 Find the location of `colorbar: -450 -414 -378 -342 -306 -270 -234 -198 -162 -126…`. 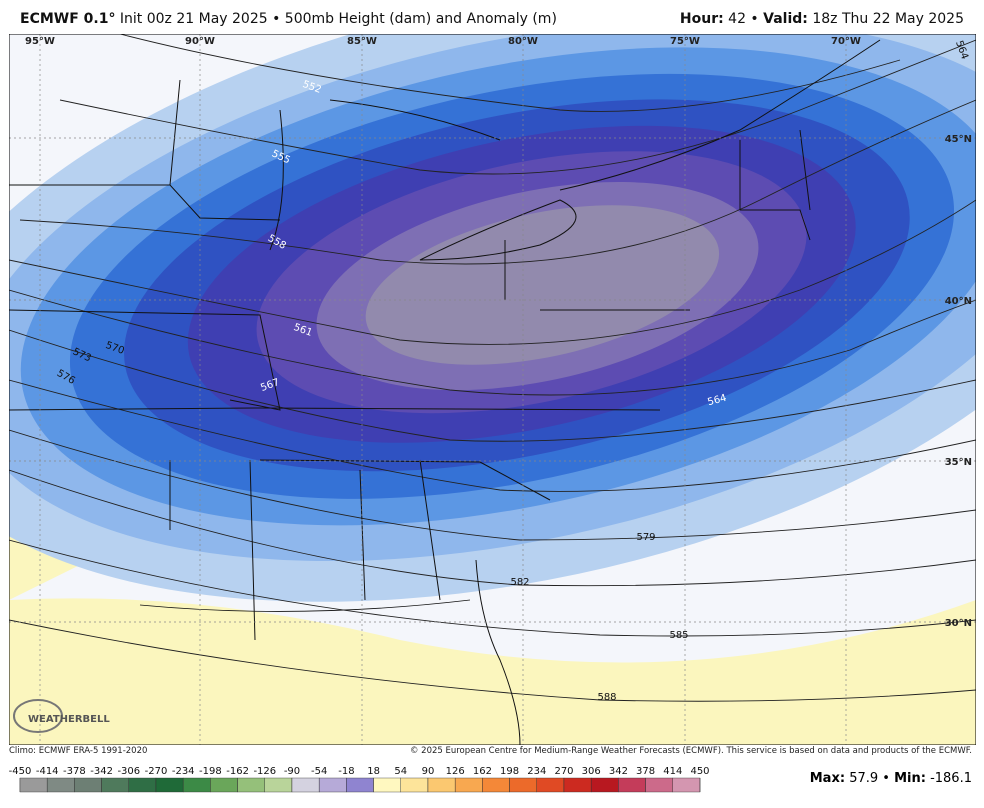

colorbar: -450 -414 -378 -342 -306 -270 -234 -198 -162 -126… is located at coordinates (359, 779).